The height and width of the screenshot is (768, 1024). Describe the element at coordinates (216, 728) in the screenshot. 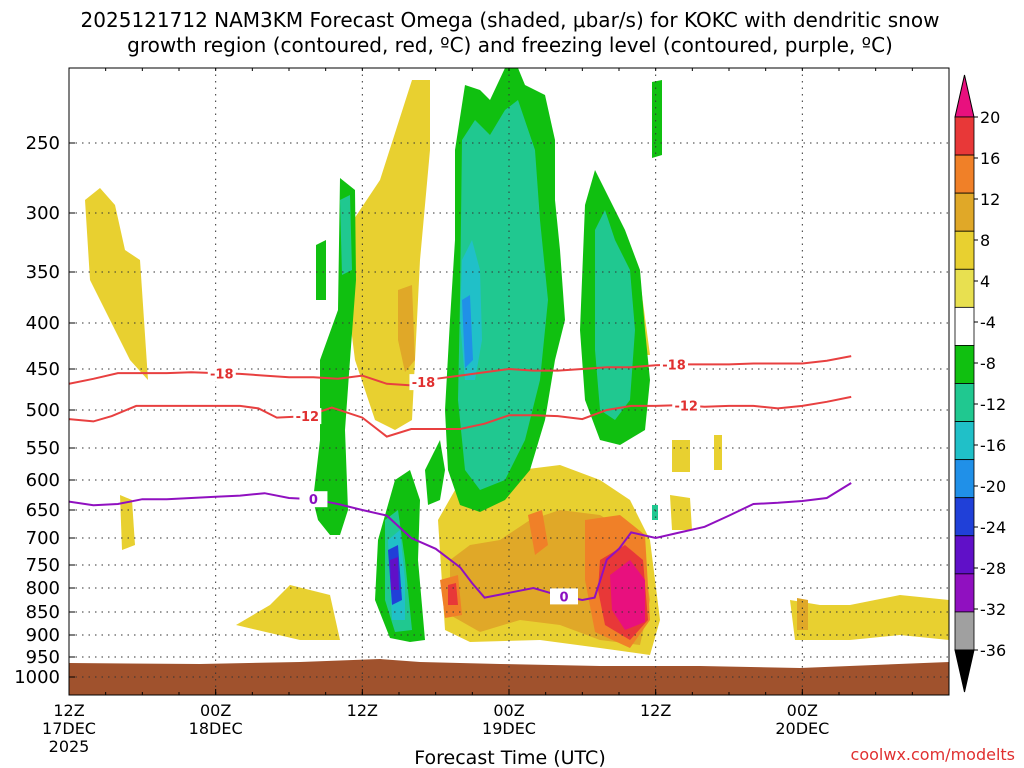

I see `x-tick-date-1: 18DEC` at that location.